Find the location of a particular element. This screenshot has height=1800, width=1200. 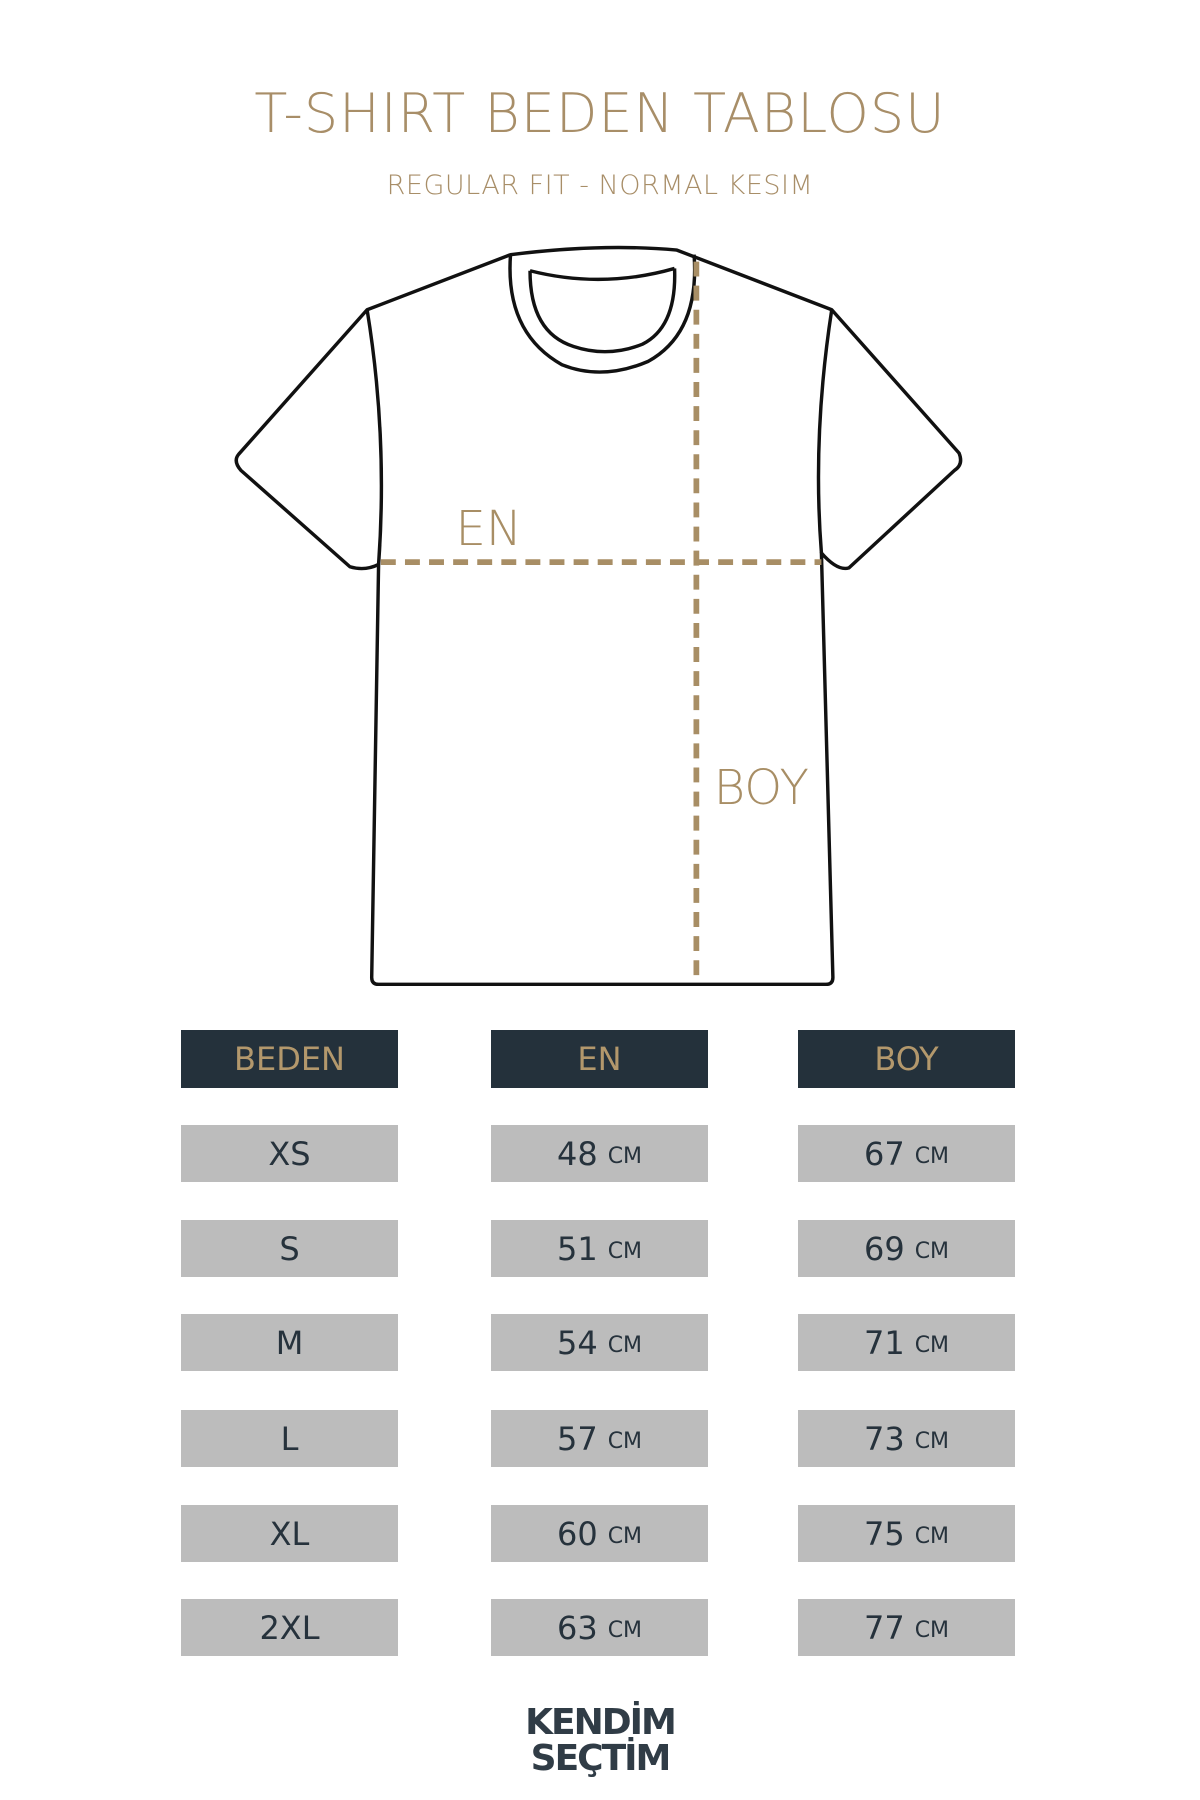

cell-value: 51 is located at coordinates (577, 1248).